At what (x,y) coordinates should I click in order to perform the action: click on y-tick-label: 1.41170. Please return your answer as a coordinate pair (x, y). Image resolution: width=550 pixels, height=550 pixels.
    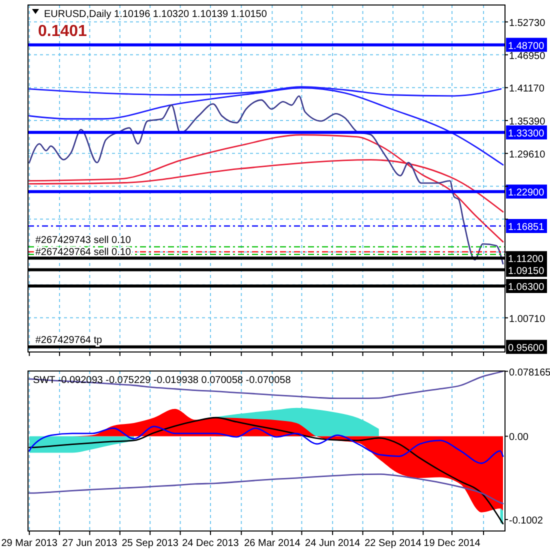
    Looking at the image, I should click on (527, 89).